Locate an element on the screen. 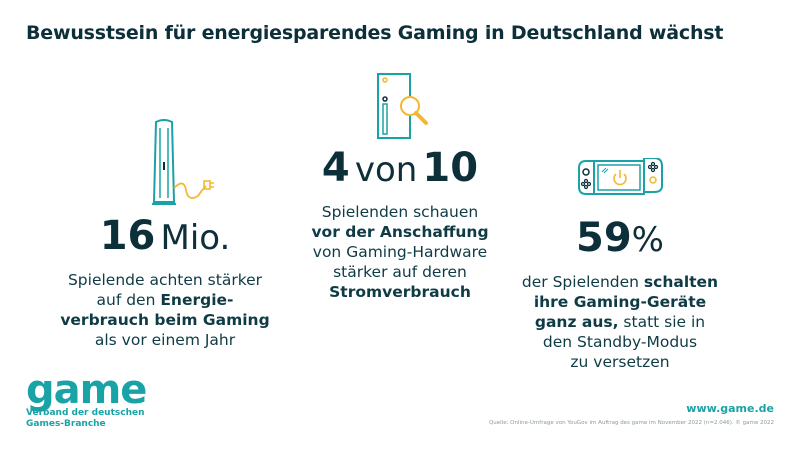 This screenshot has height=450, width=800. stat-unit: Mio. is located at coordinates (195, 238).